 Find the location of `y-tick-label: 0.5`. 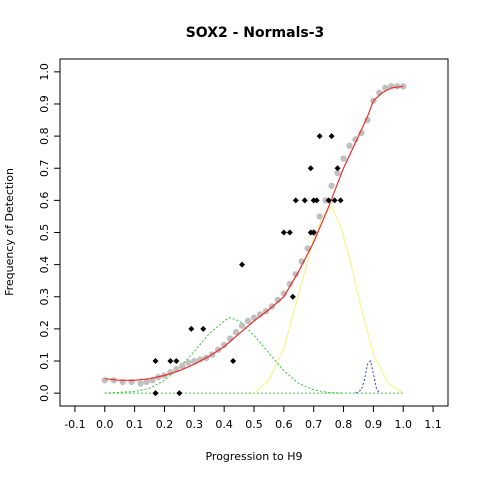

y-tick-label: 0.5 is located at coordinates (44, 233).